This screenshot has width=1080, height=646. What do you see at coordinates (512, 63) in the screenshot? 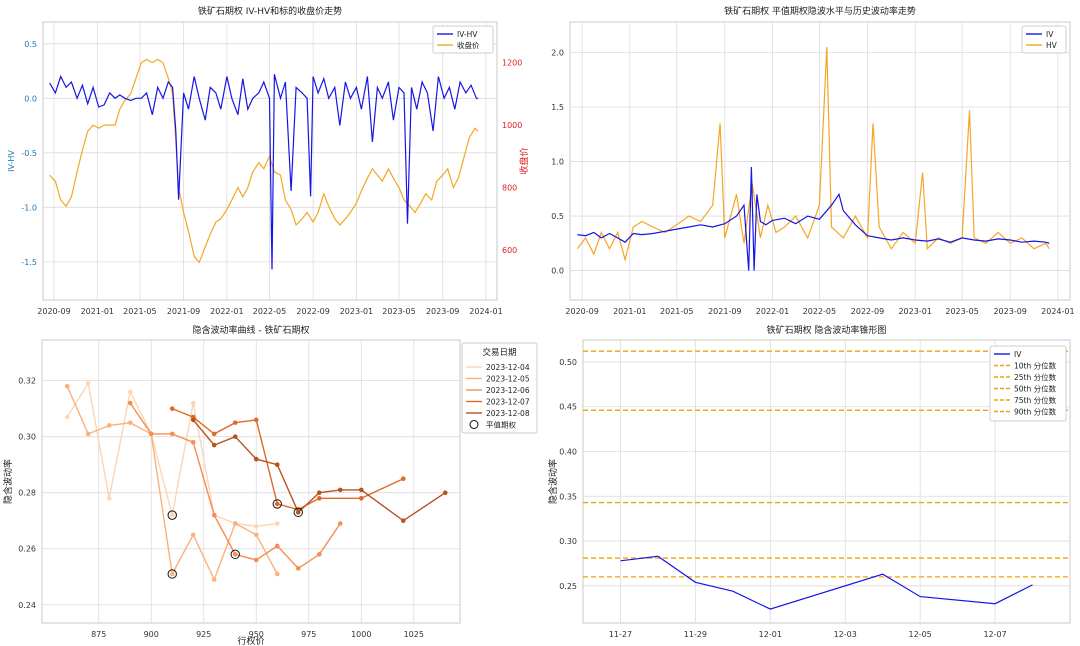
I see `y2-tick-label: 1200` at bounding box center [512, 63].